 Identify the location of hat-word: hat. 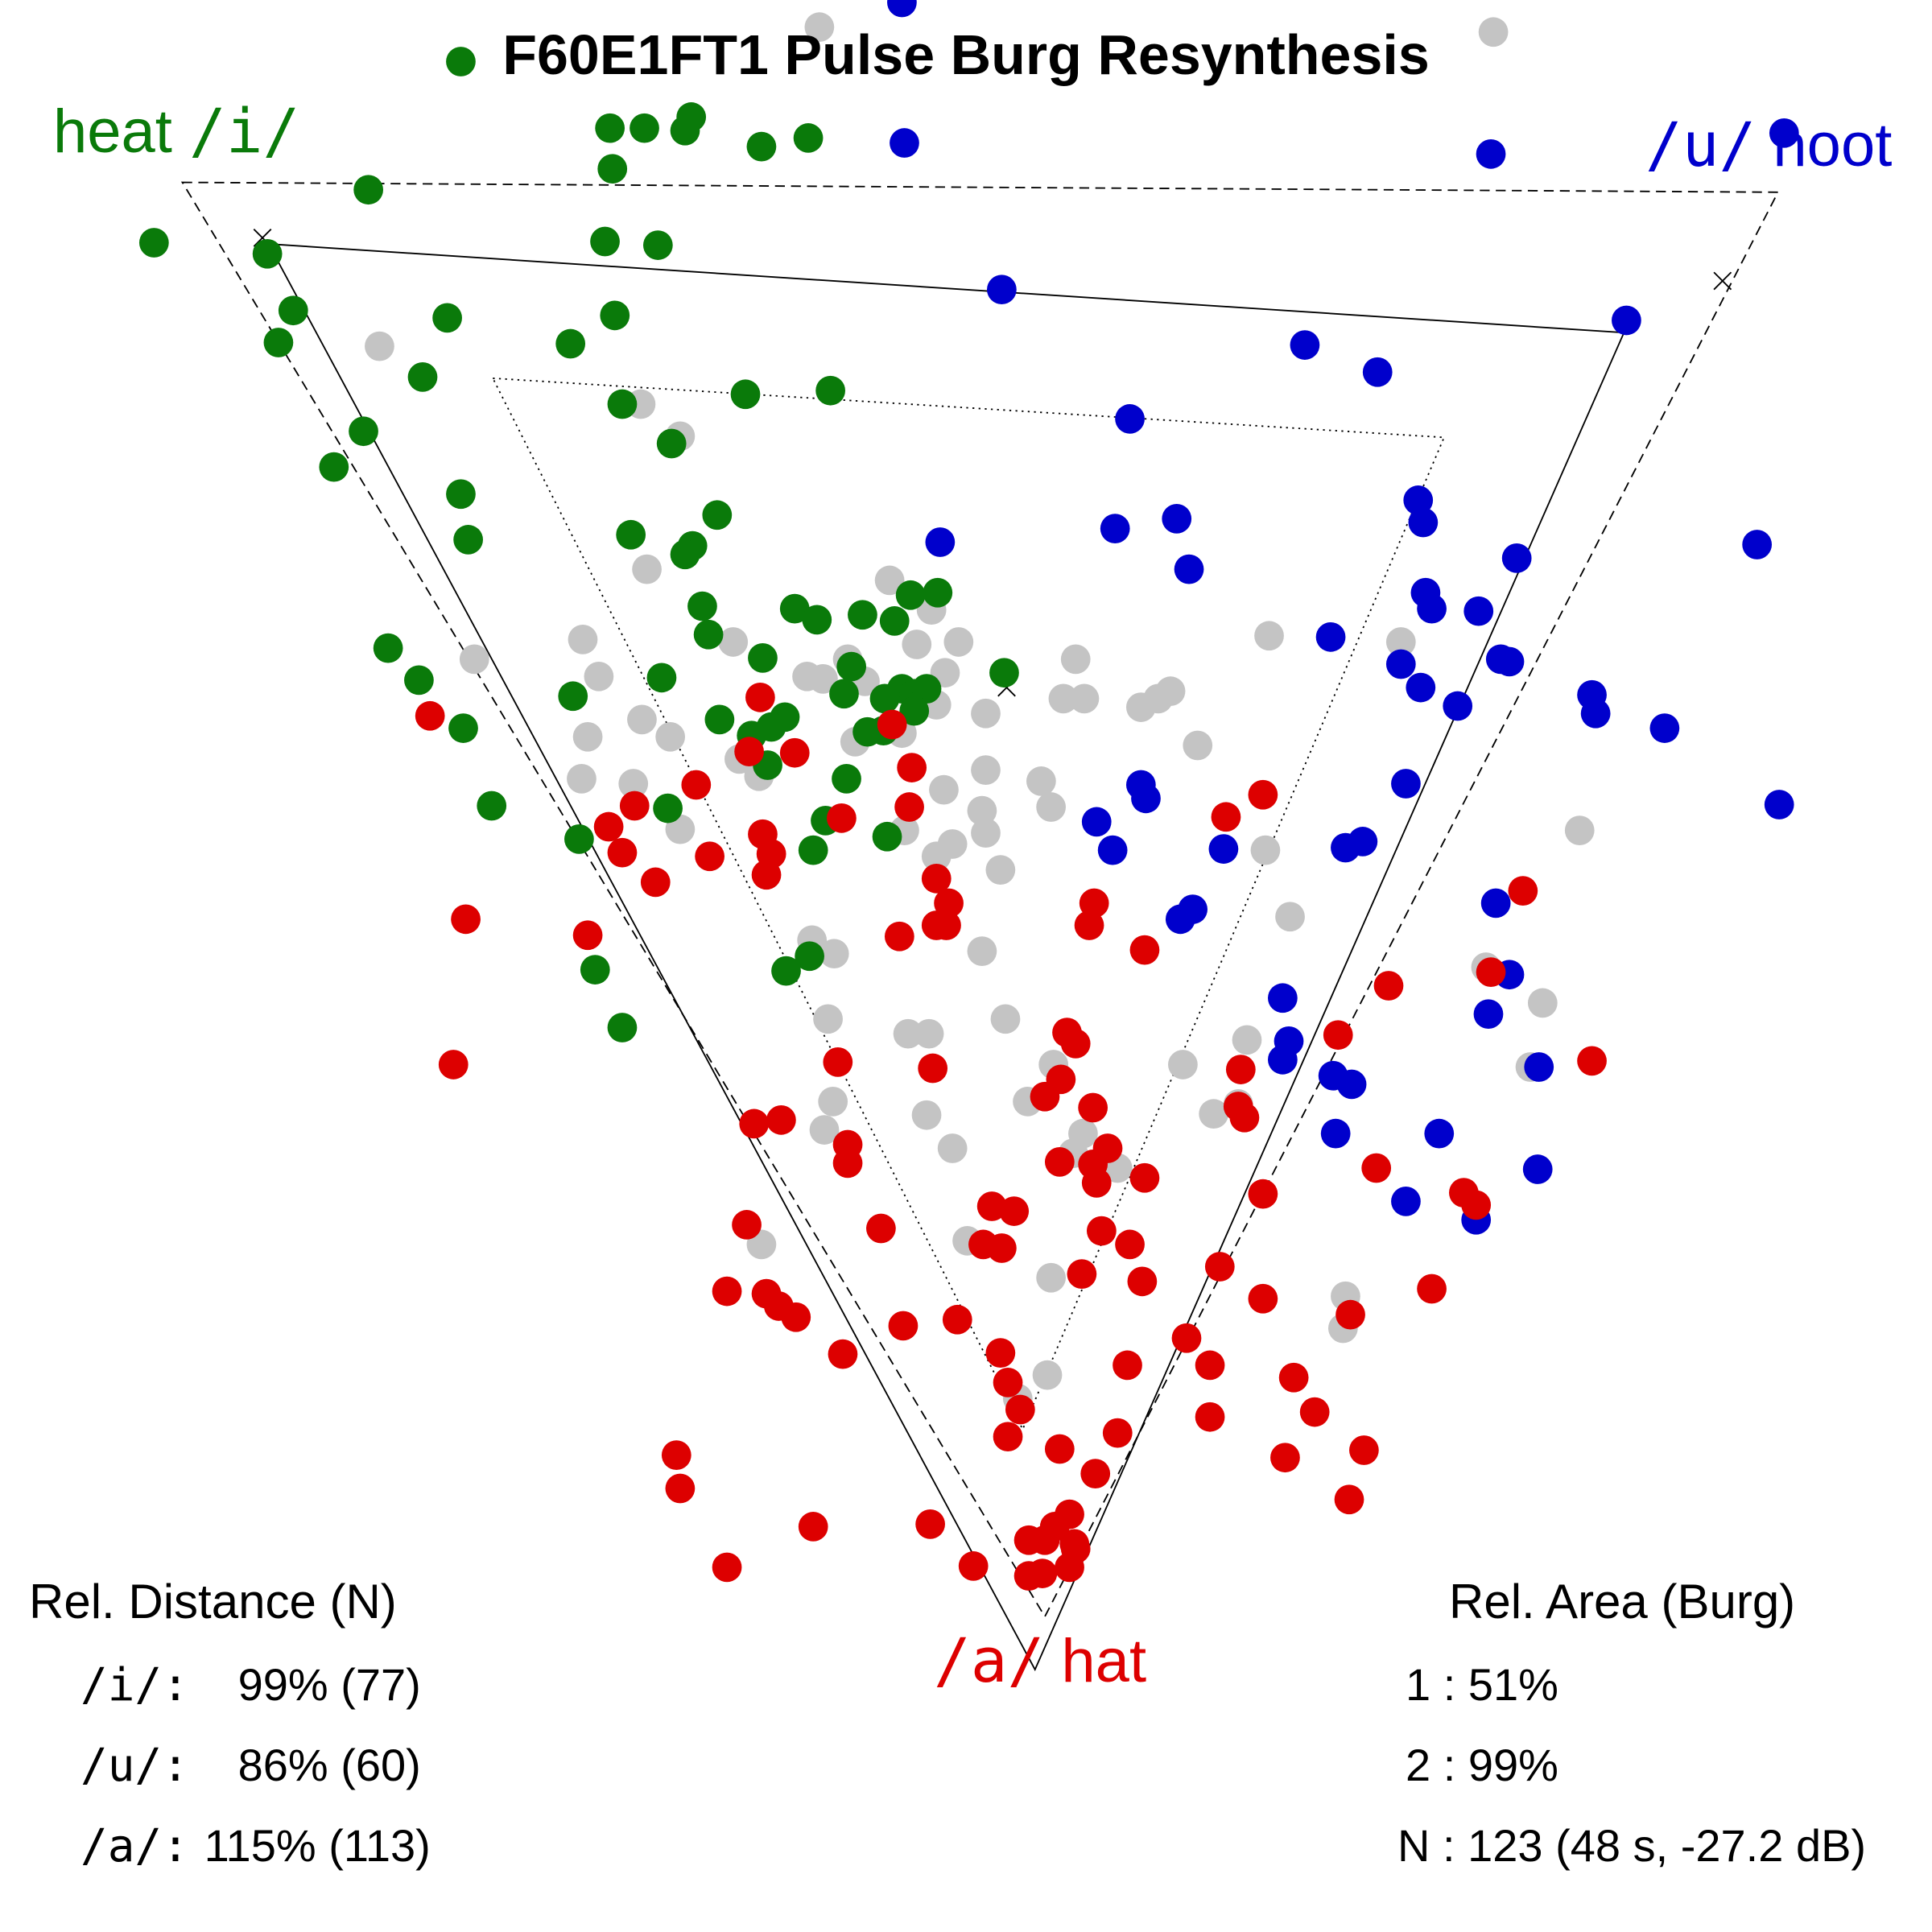
(1104, 1661).